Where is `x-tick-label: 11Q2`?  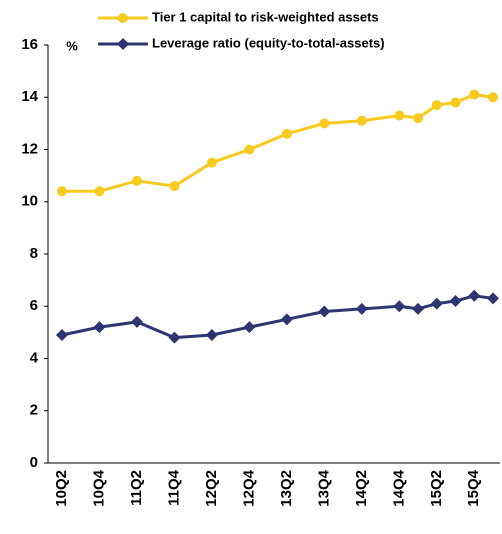 x-tick-label: 11Q2 is located at coordinates (136, 488).